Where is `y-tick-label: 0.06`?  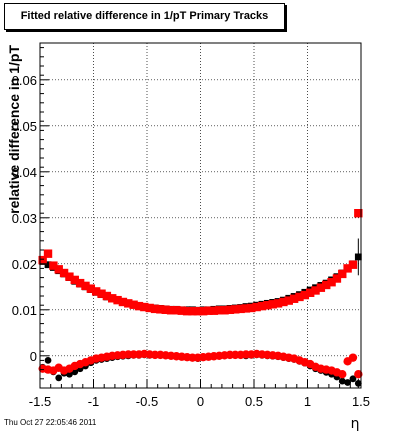
y-tick-label: 0.06 is located at coordinates (24, 80).